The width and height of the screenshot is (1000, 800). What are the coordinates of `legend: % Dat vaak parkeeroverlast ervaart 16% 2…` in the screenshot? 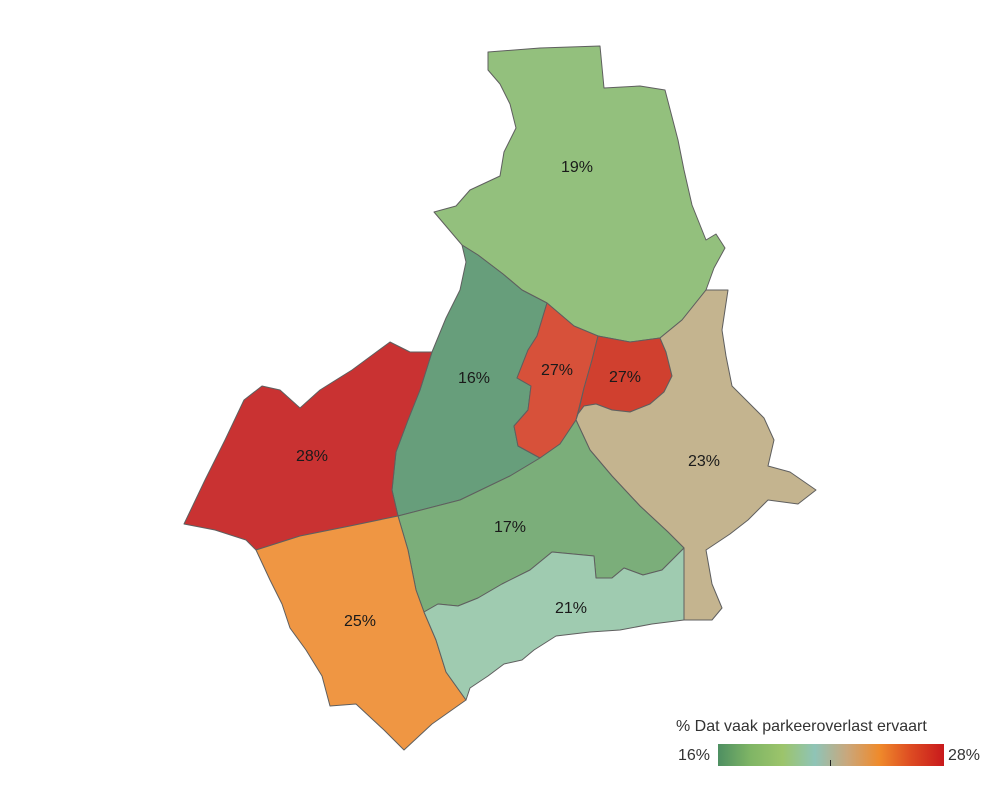 It's located at (836, 748).